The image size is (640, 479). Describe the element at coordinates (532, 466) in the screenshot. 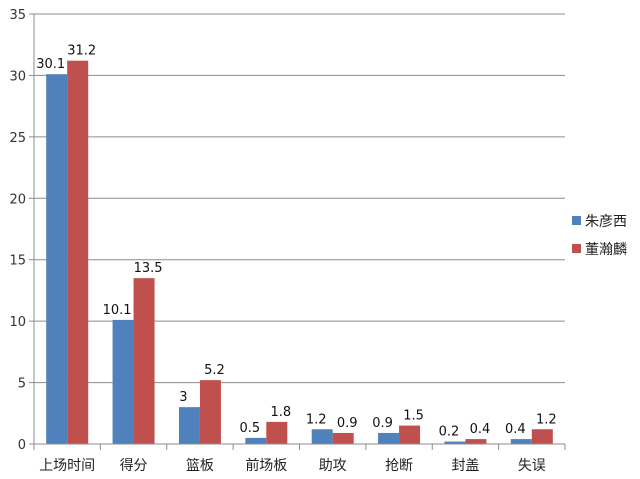

I see `x-category-label: 失误` at that location.